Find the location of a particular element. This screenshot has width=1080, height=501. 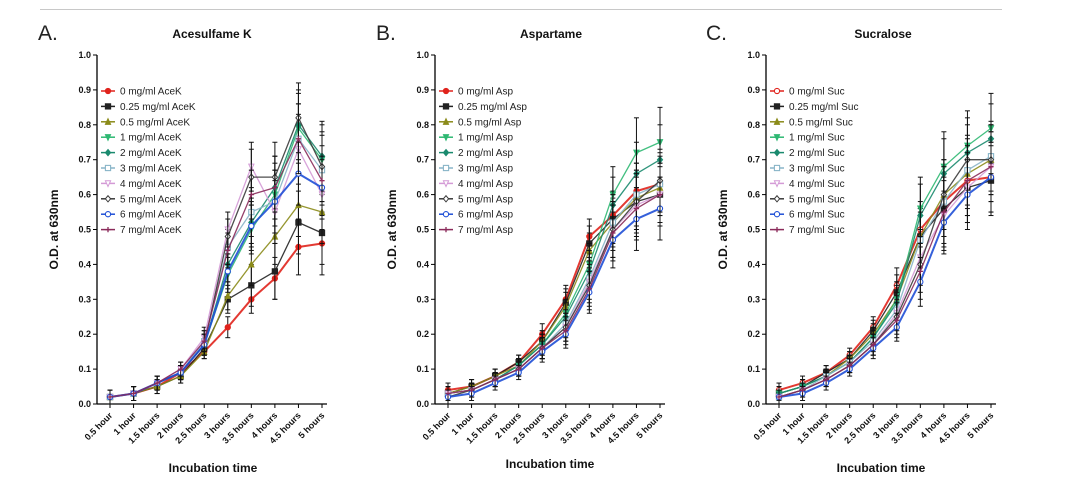

y-tick-label: 0.7 is located at coordinates (84, 160).